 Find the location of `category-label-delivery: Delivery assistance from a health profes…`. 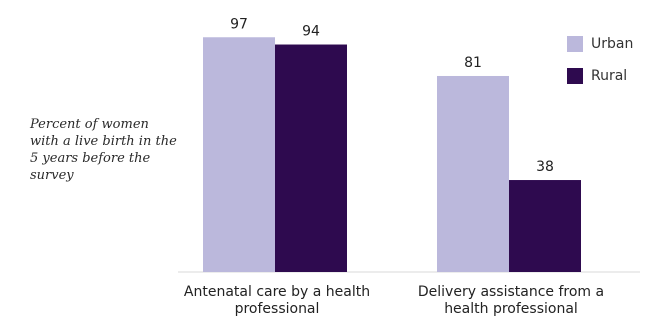

category-label-delivery: Delivery assistance from a health profes… is located at coordinates (511, 300).